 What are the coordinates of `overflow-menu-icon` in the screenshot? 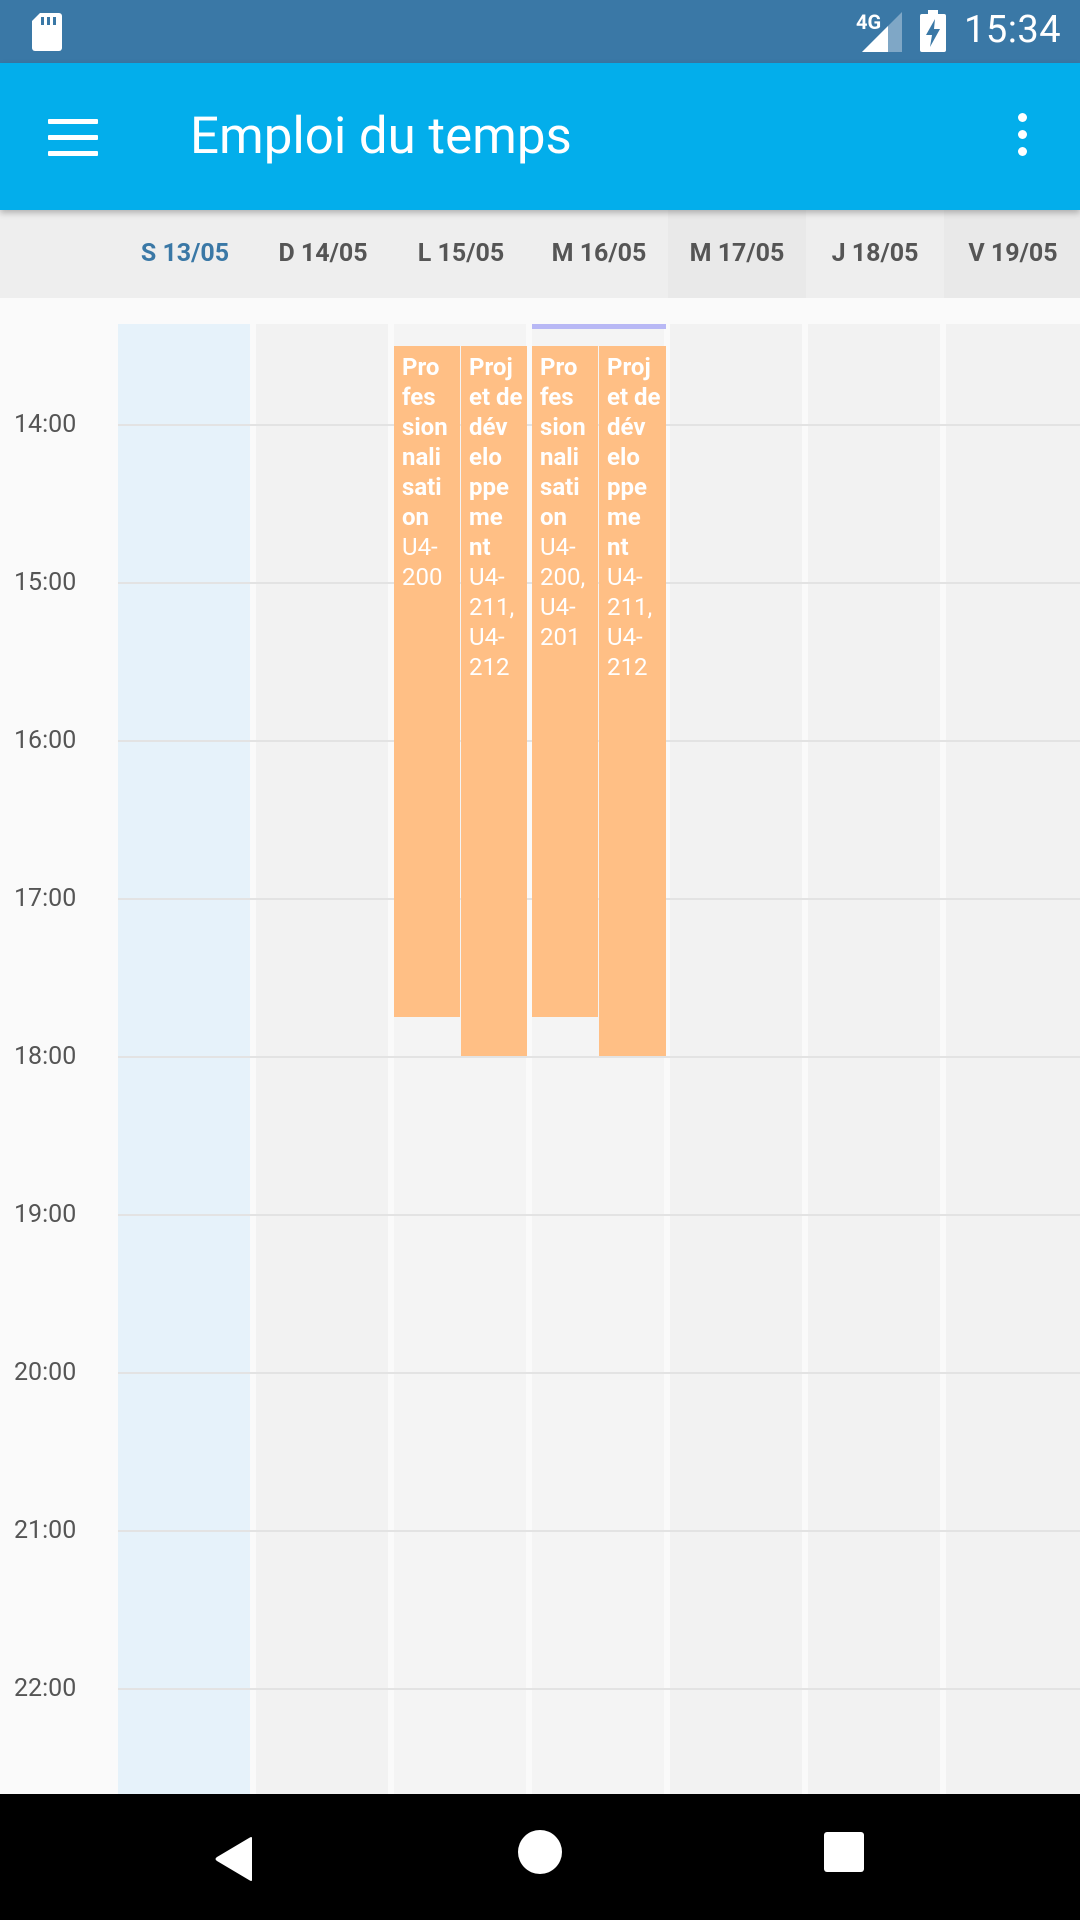 It's located at (1022, 138).